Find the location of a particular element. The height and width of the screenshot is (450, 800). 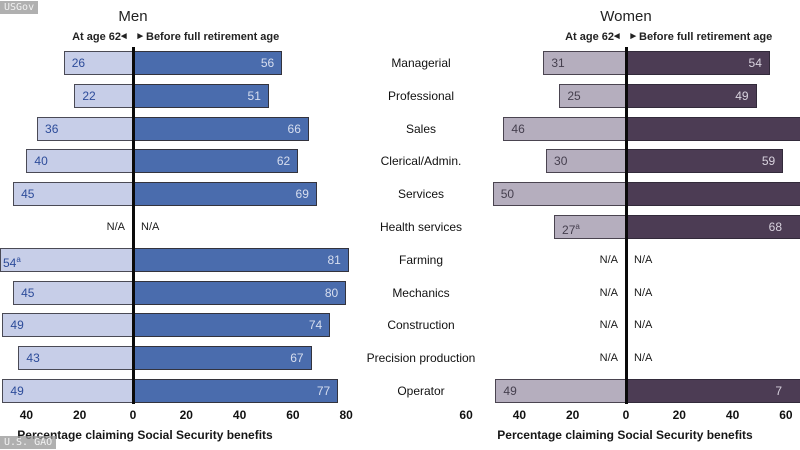

men-panel-title: Men is located at coordinates (133, 16).